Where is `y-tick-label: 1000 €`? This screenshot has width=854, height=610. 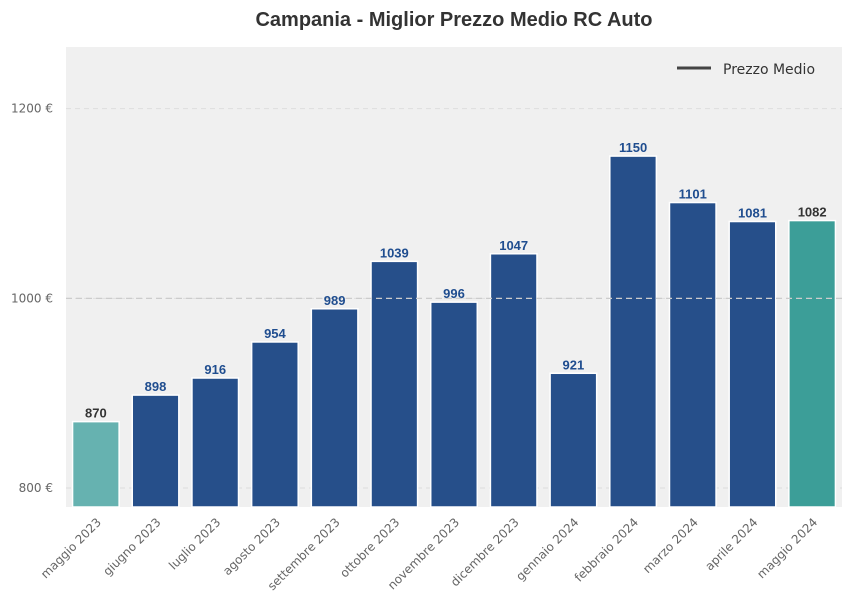 y-tick-label: 1000 € is located at coordinates (32, 298).